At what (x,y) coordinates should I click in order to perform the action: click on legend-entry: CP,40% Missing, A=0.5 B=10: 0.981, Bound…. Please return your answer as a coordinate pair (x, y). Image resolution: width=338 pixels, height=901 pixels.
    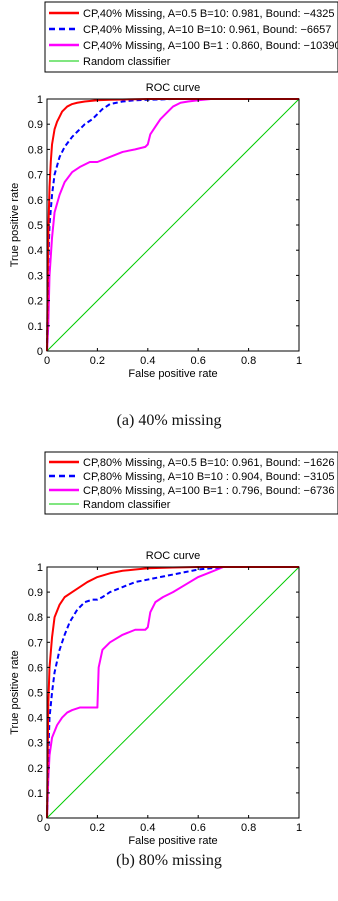
    Looking at the image, I should click on (208, 14).